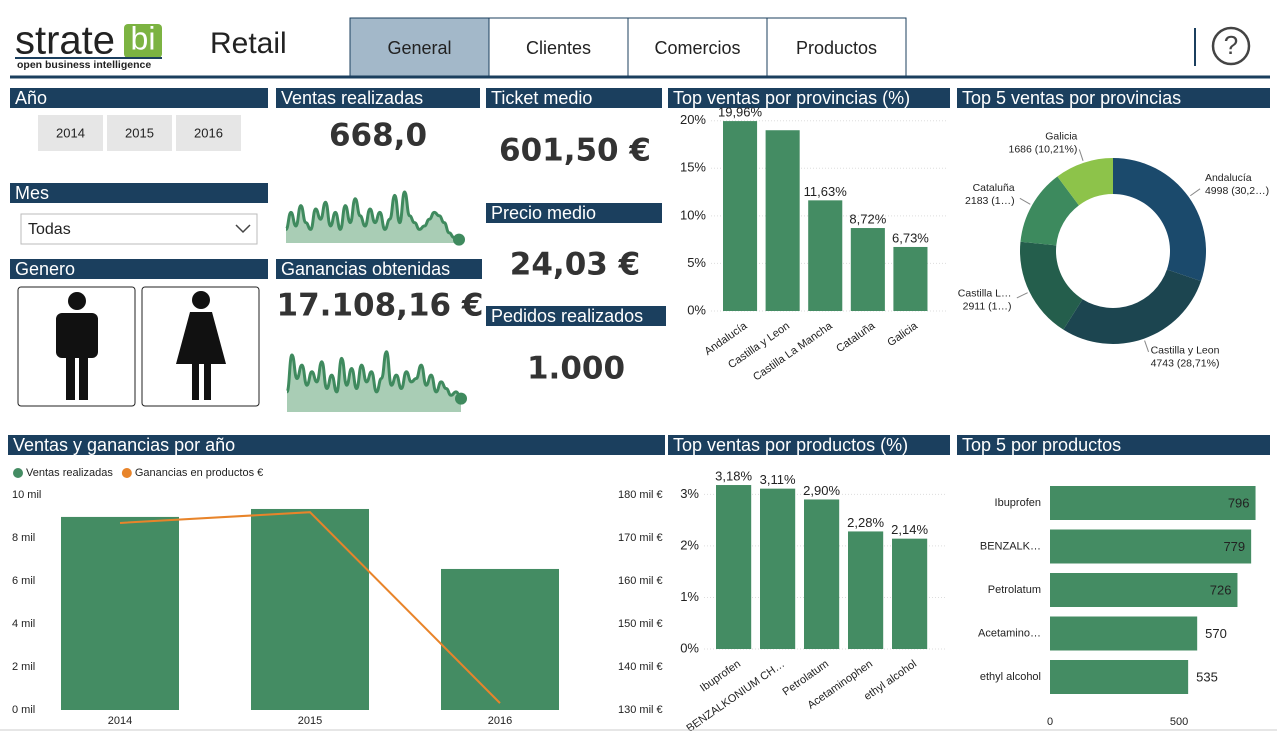  Describe the element at coordinates (1041, 445) in the screenshot. I see `section-title: Top 5 por productos` at that location.